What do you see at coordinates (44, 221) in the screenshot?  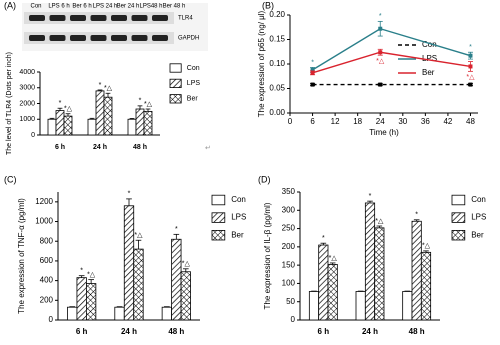 I see `y-tick-label: 1000` at bounding box center [44, 221].